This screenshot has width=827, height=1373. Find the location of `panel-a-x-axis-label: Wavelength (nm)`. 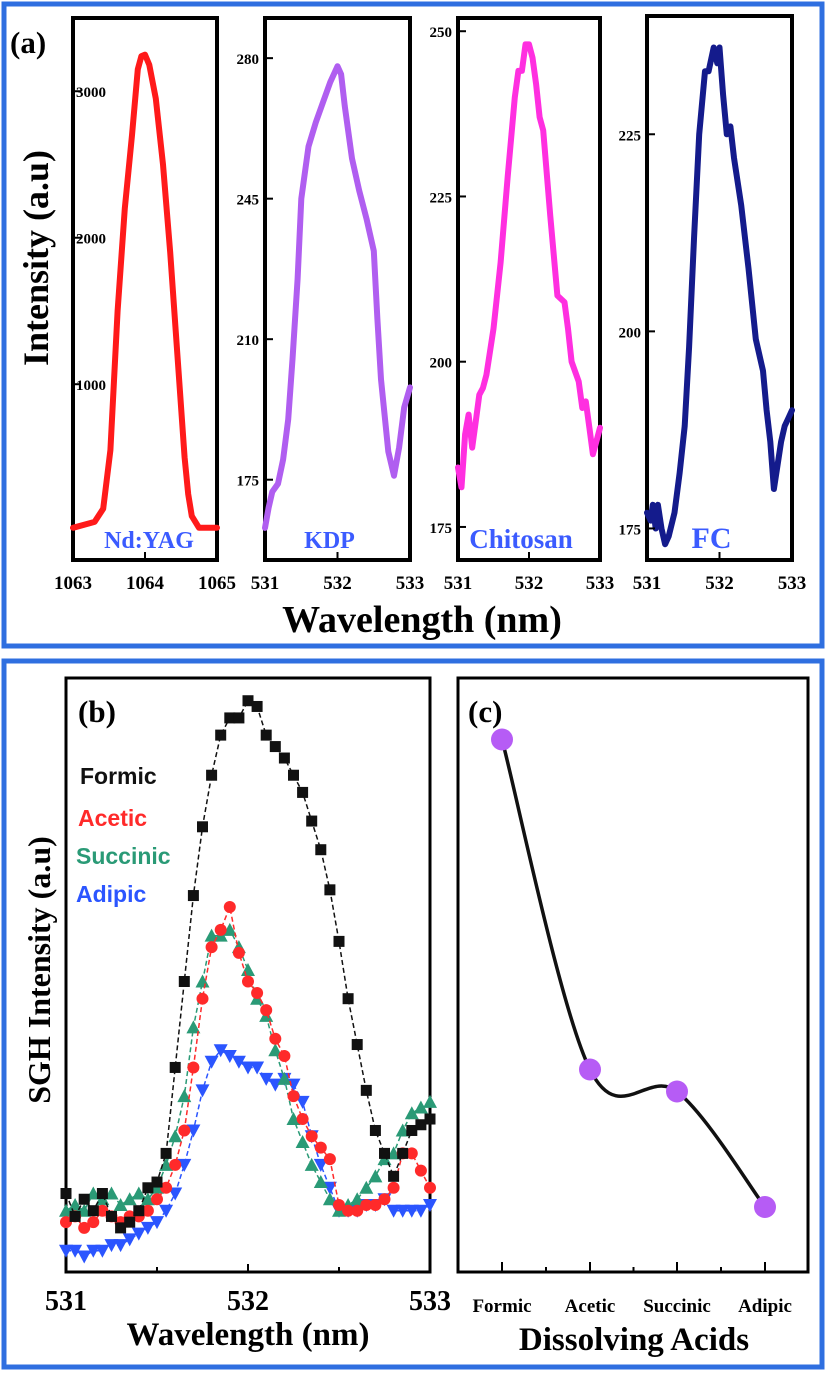

panel-a-x-axis-label: Wavelength (nm) is located at coordinates (422, 620).